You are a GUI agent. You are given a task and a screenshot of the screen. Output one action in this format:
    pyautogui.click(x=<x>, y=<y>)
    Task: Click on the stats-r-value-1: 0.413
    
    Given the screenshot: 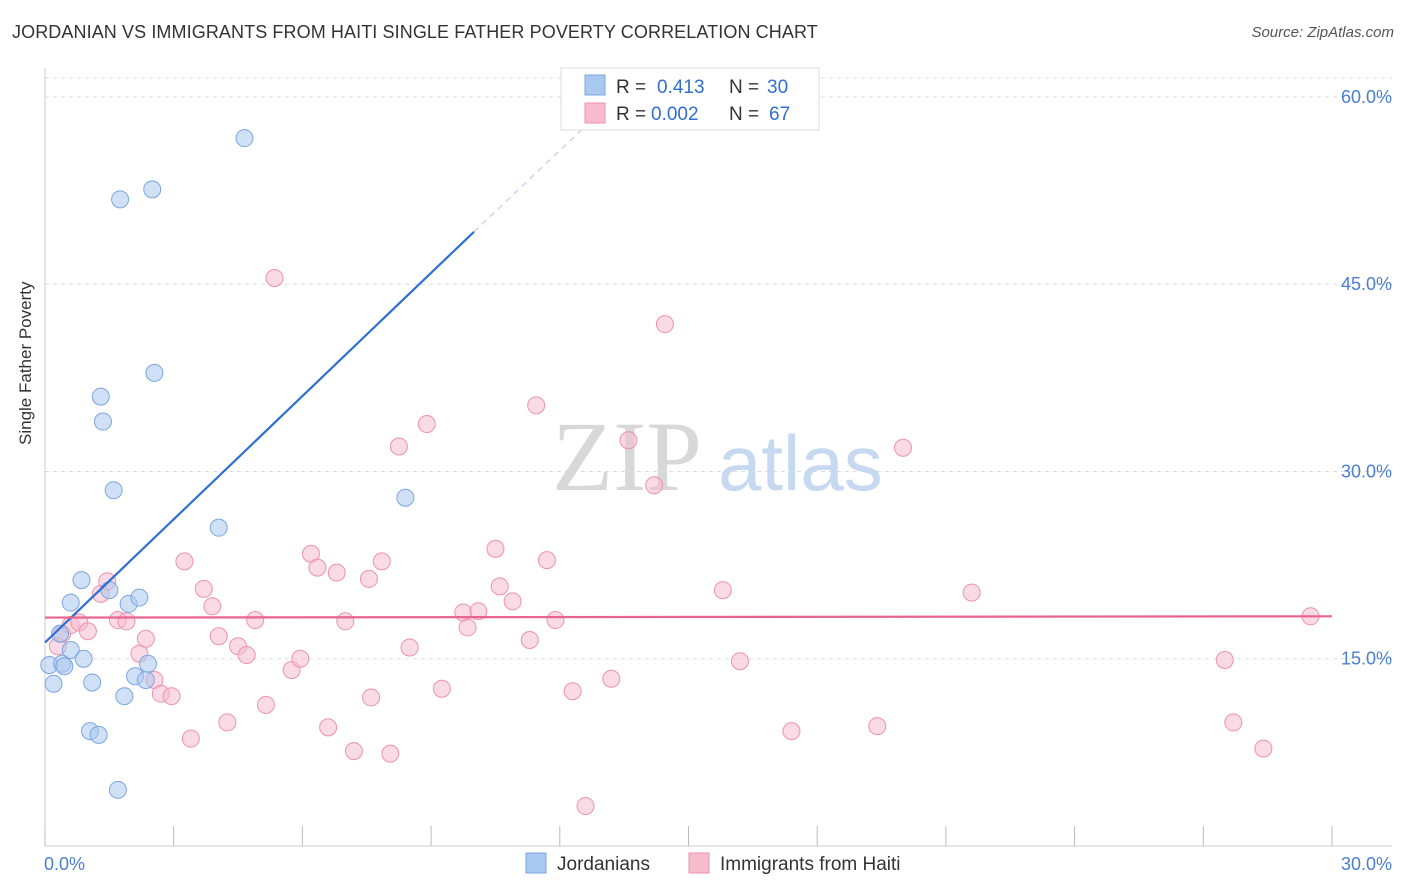 What is the action you would take?
    pyautogui.click(x=681, y=87)
    